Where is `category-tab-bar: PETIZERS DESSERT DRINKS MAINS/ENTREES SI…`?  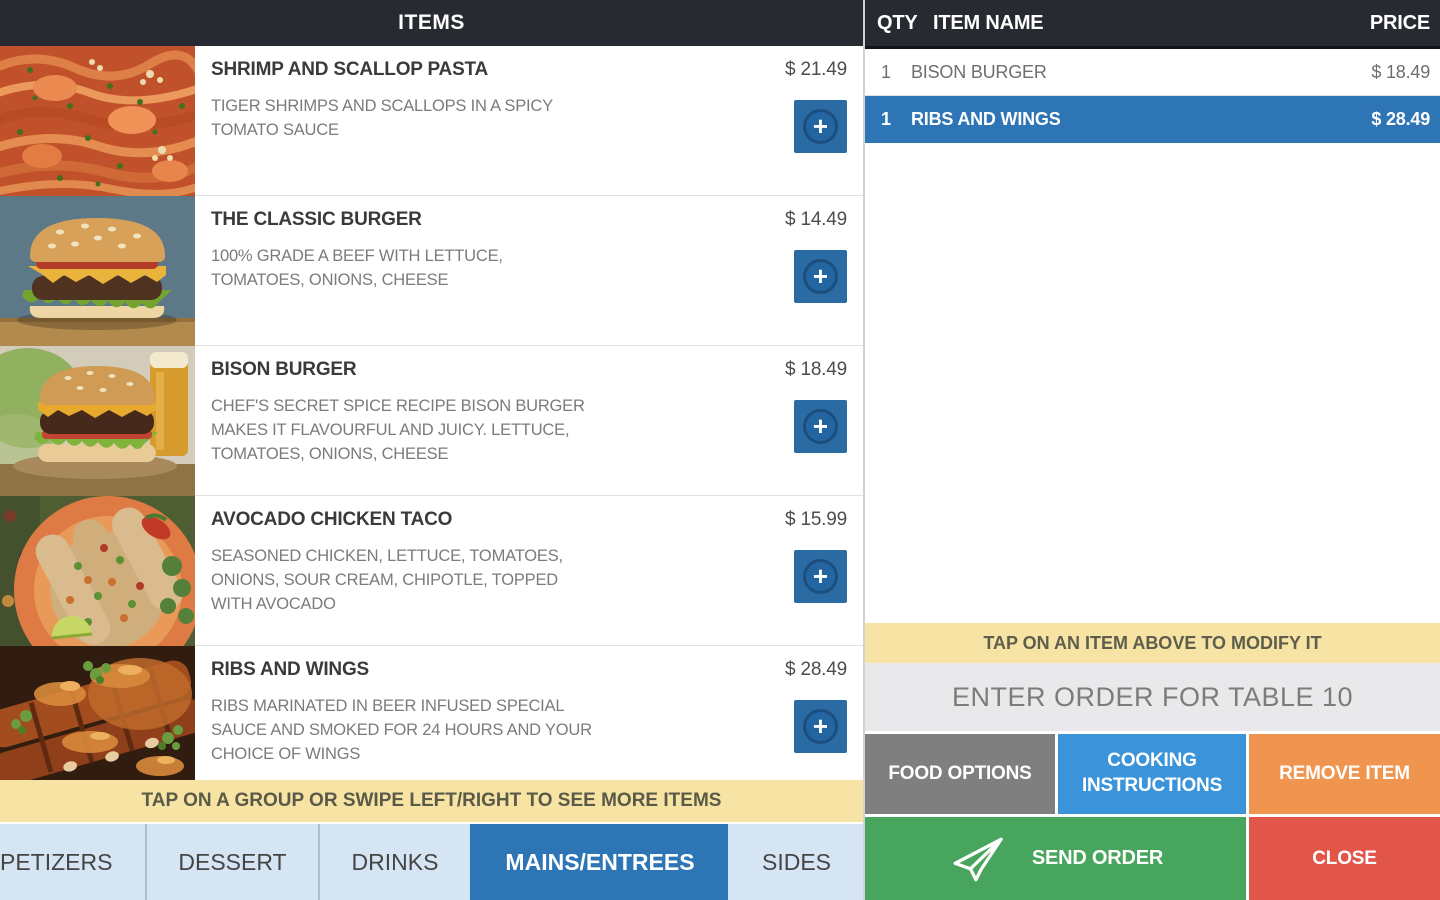
category-tab-bar: PETIZERS DESSERT DRINKS MAINS/ENTREES SI… is located at coordinates (431, 861).